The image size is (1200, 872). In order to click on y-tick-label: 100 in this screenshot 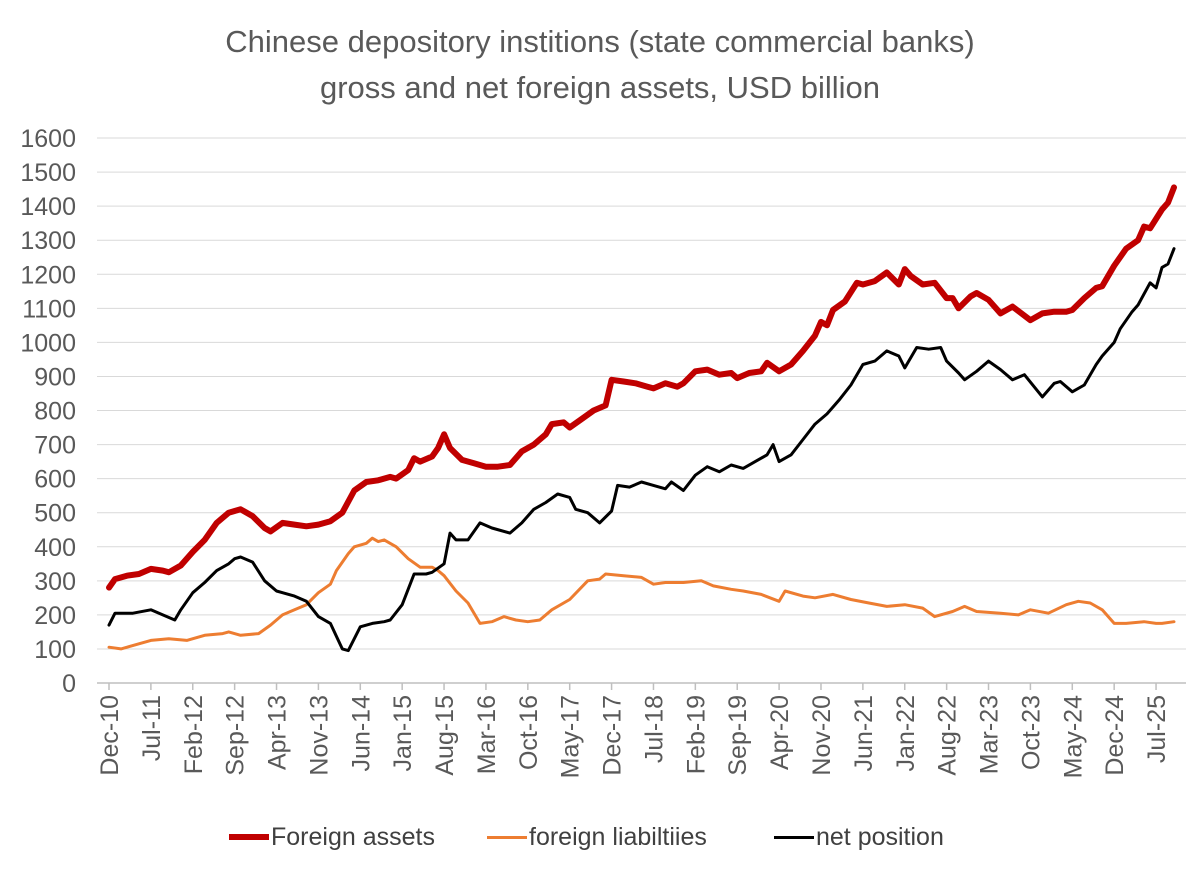, I will do `click(55, 650)`.